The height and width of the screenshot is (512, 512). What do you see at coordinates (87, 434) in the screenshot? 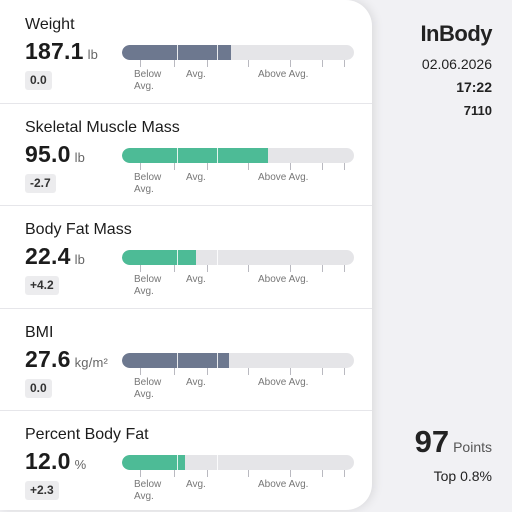
I see `metric-label: Percent Body Fat` at bounding box center [87, 434].